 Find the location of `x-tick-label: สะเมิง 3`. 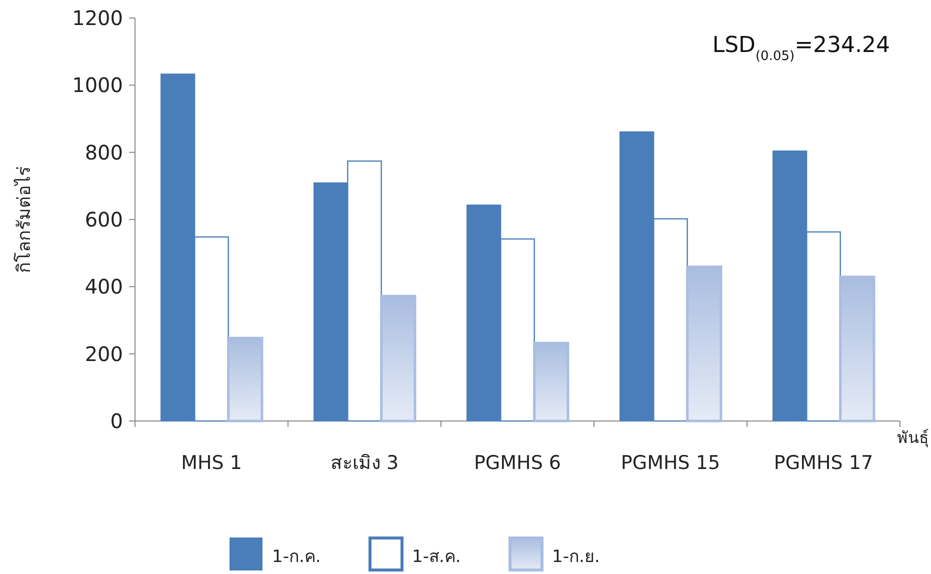

x-tick-label: สะเมิง 3 is located at coordinates (364, 463).